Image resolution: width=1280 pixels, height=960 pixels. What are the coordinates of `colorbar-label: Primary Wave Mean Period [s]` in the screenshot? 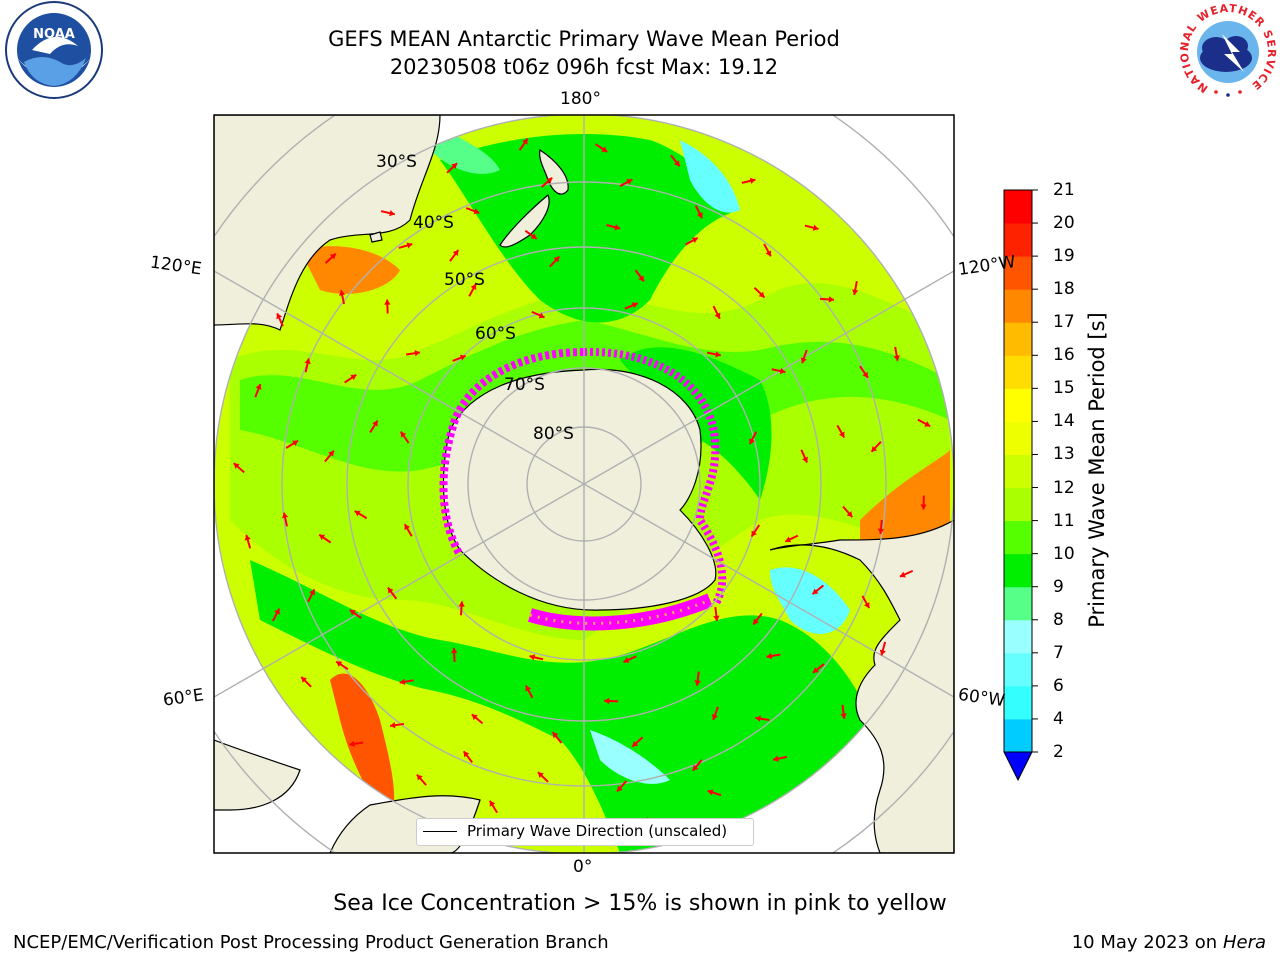 It's located at (1097, 470).